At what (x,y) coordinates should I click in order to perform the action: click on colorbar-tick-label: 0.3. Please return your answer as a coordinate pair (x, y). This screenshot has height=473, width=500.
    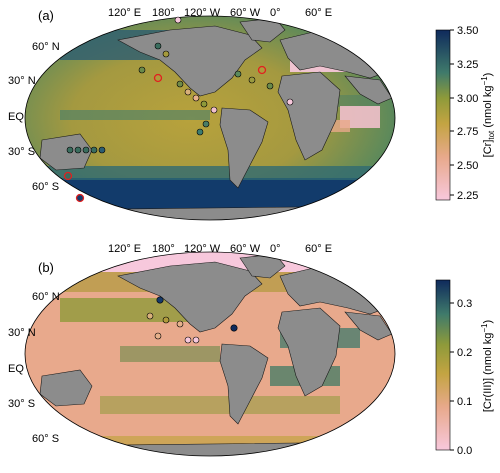
    Looking at the image, I should click on (464, 304).